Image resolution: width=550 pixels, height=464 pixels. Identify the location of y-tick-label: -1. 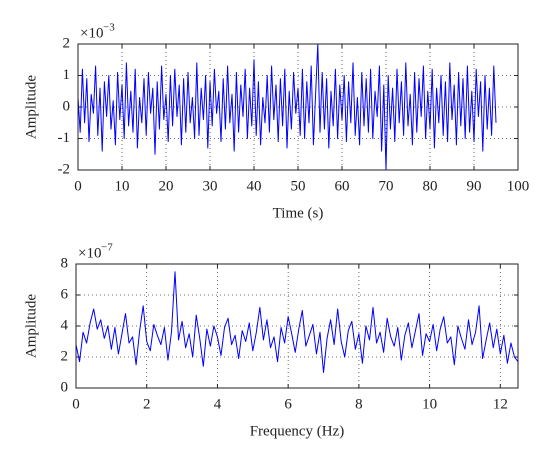
(64, 138).